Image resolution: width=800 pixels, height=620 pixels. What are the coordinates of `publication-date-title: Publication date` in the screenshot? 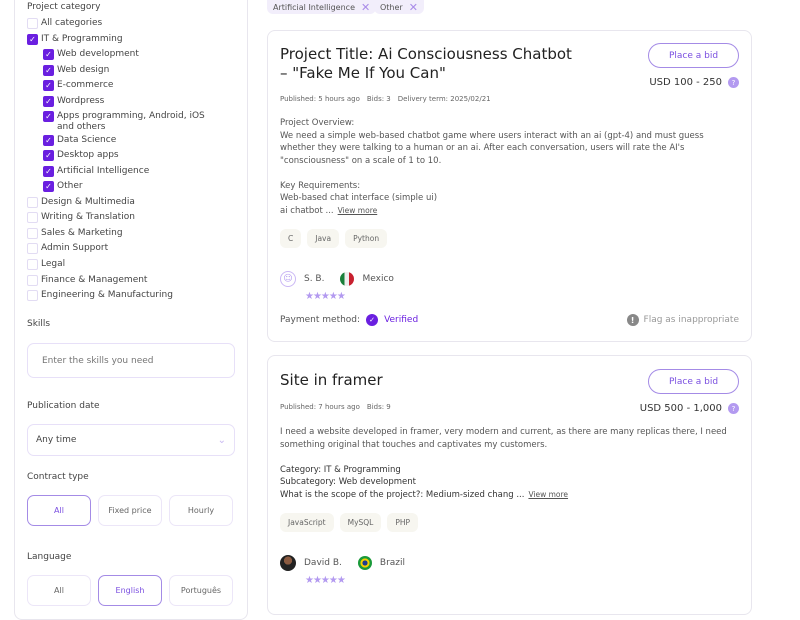 It's located at (63, 406).